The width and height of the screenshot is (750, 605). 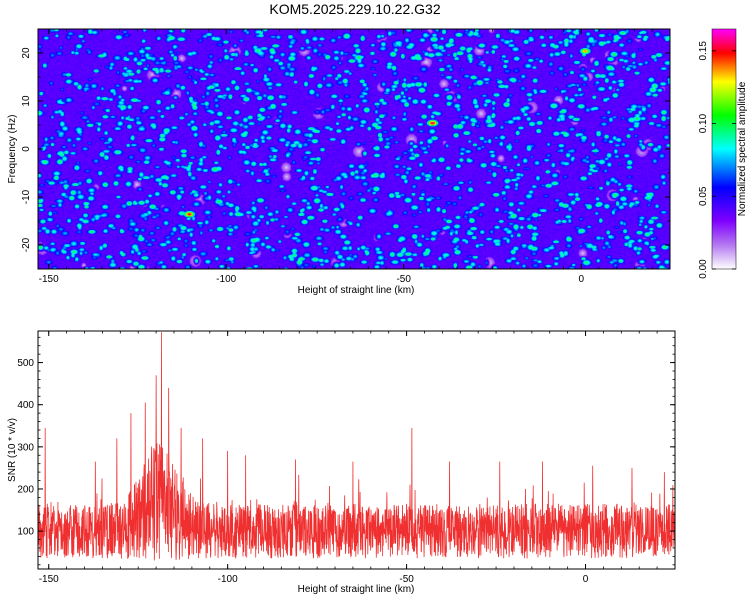 What do you see at coordinates (12, 149) in the screenshot?
I see `spectrogram-y-label: Frequency (Hz)` at bounding box center [12, 149].